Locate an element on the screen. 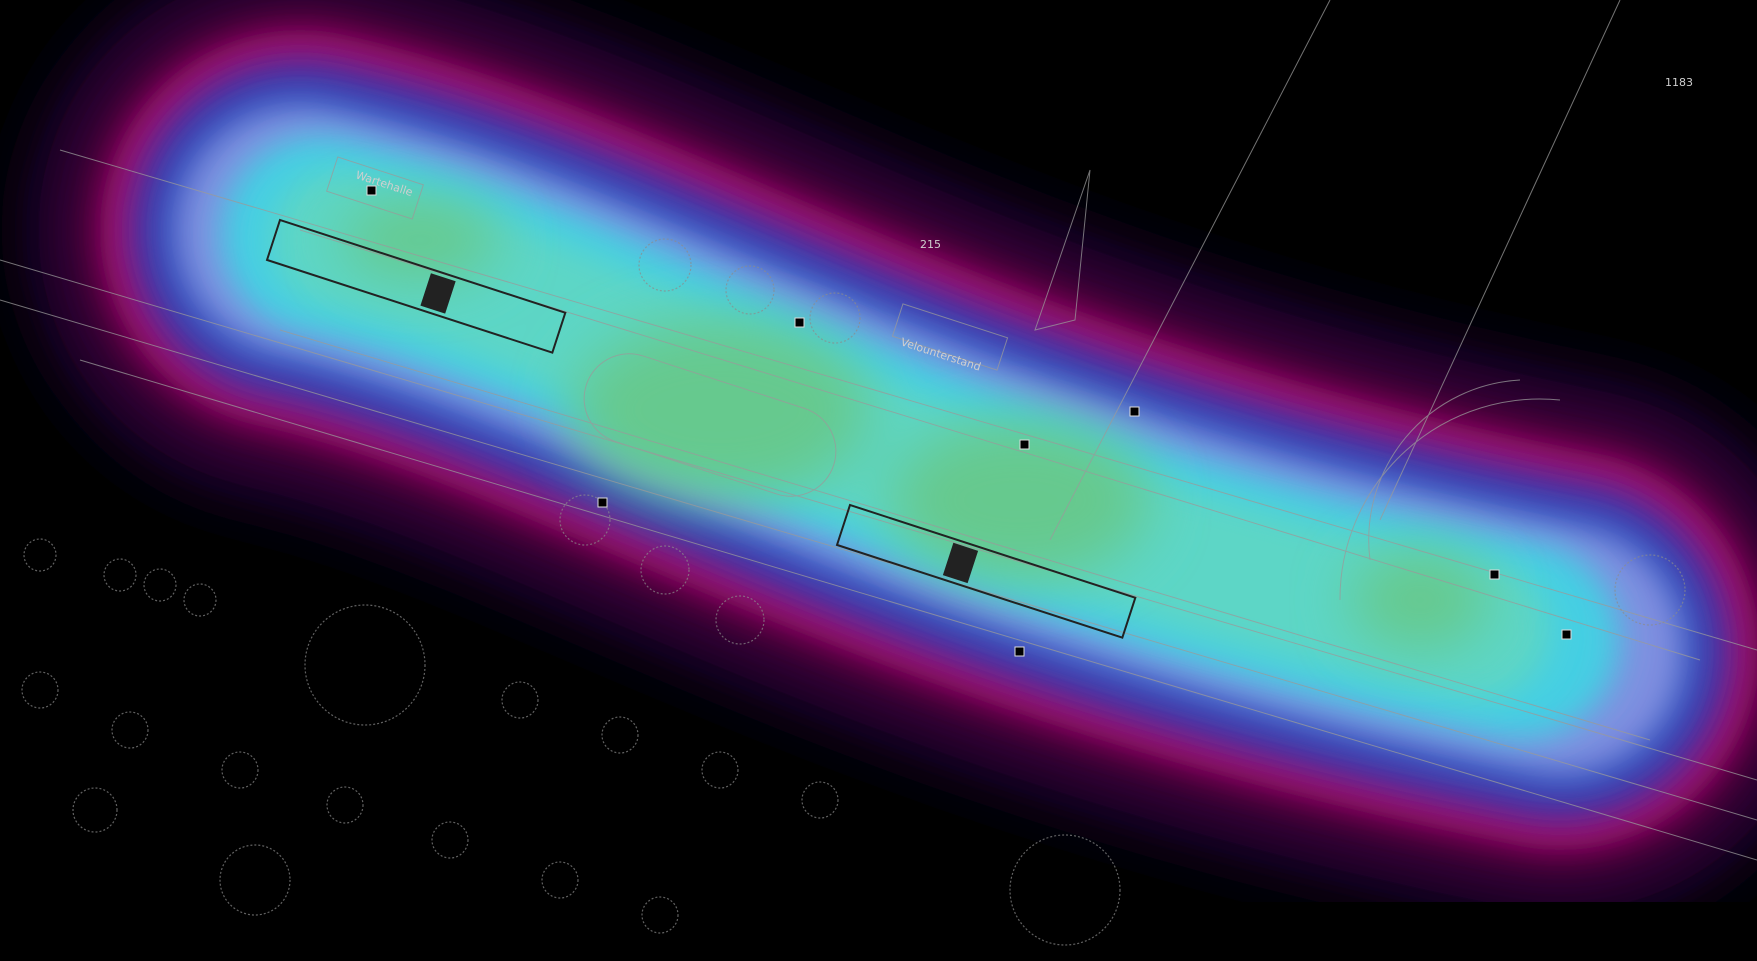 The width and height of the screenshot is (1757, 961). parcel-label: 215 is located at coordinates (930, 244).